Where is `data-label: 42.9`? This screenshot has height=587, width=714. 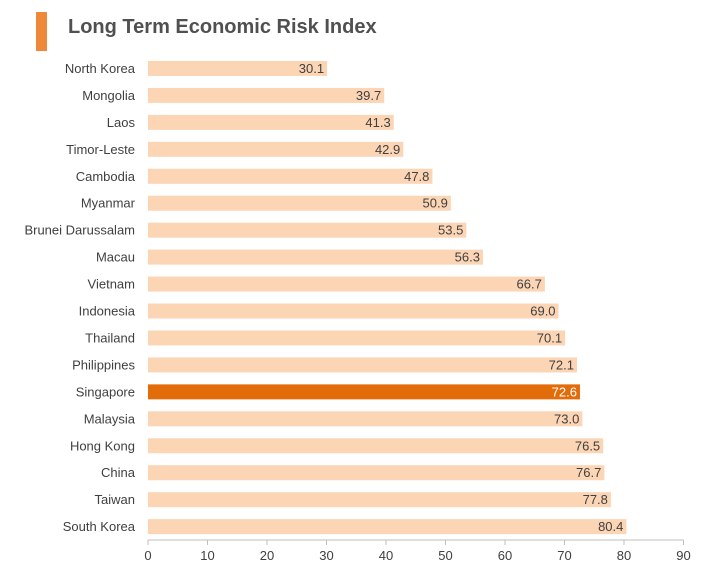 data-label: 42.9 is located at coordinates (387, 149).